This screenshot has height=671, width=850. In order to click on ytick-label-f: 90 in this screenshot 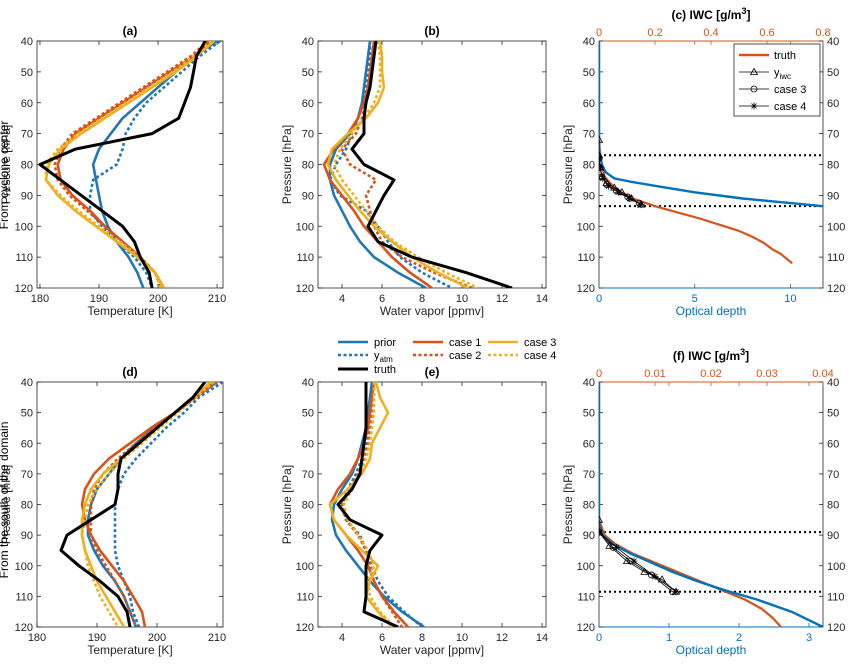, I will do `click(589, 536)`.